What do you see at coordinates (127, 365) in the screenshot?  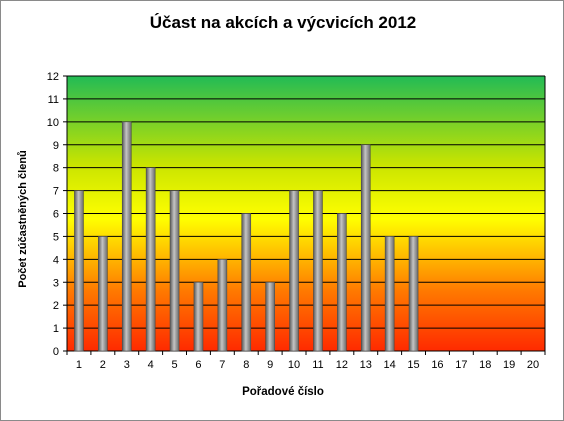 I see `x-tick-label: 3` at bounding box center [127, 365].